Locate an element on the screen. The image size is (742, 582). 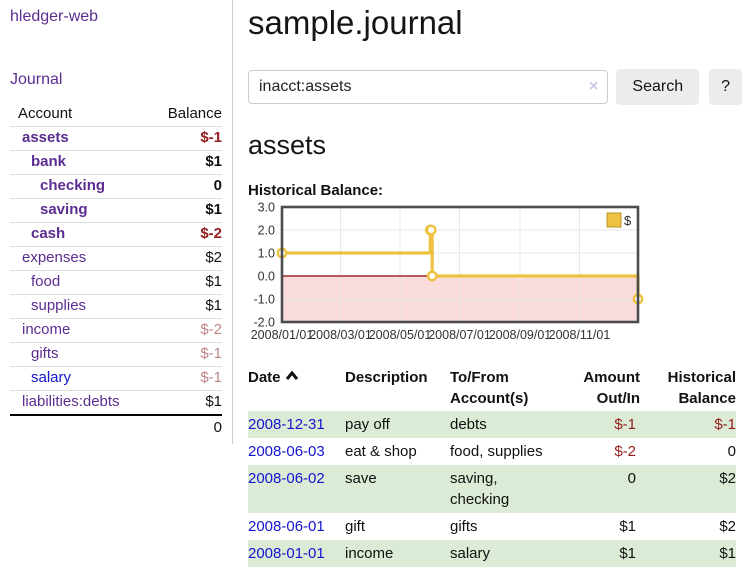
account-name-cell: saving is located at coordinates (81, 210).